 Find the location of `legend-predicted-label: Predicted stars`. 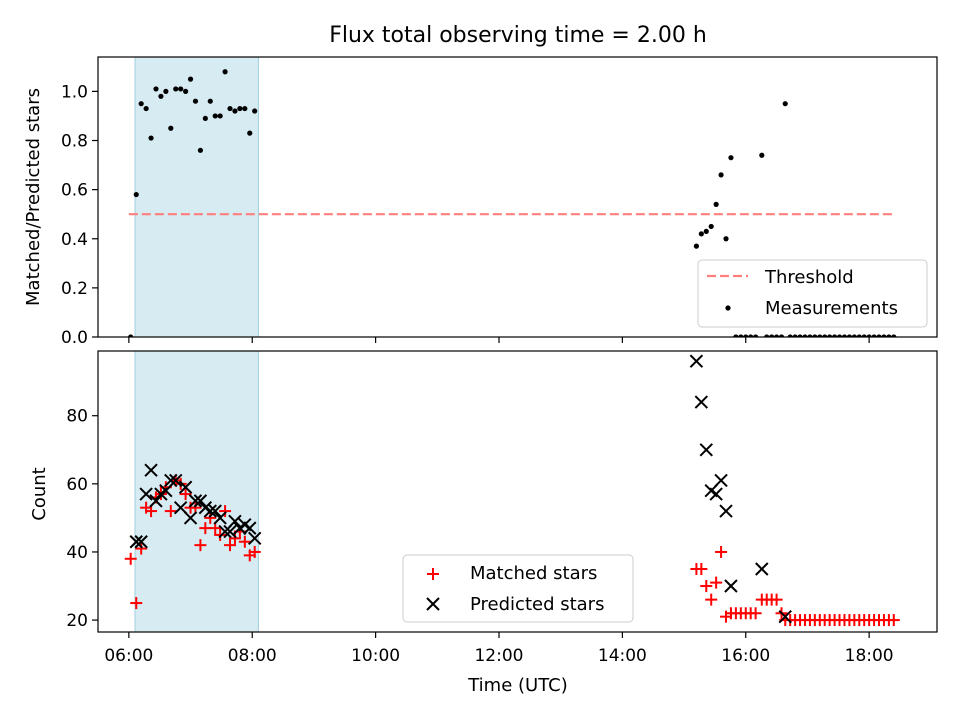

legend-predicted-label: Predicted stars is located at coordinates (537, 604).